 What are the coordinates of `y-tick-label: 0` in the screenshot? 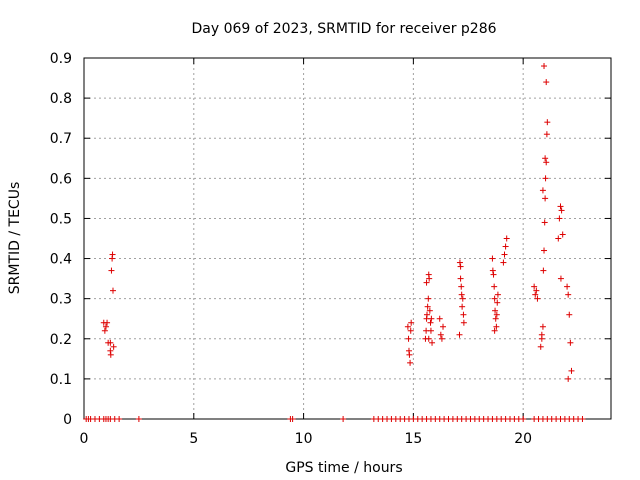 It's located at (67, 420).